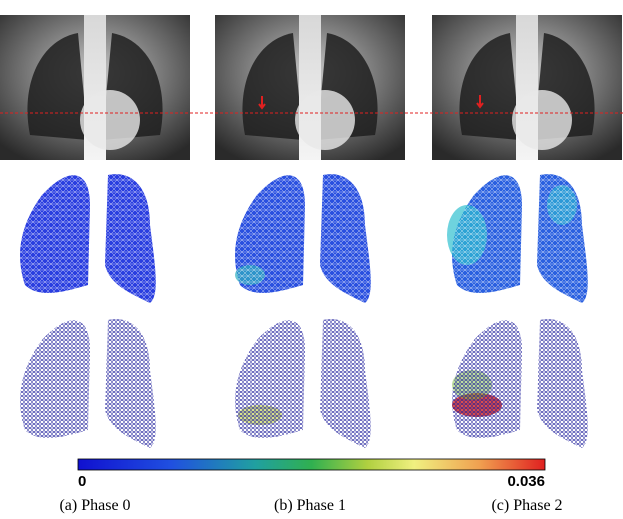 The width and height of the screenshot is (623, 519). I want to click on caption: (a) Phase 0, so click(94, 505).